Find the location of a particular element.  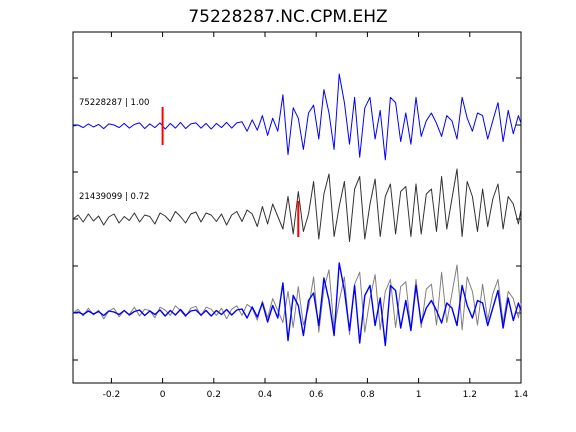

x-tick-label: 0.4 is located at coordinates (265, 395).